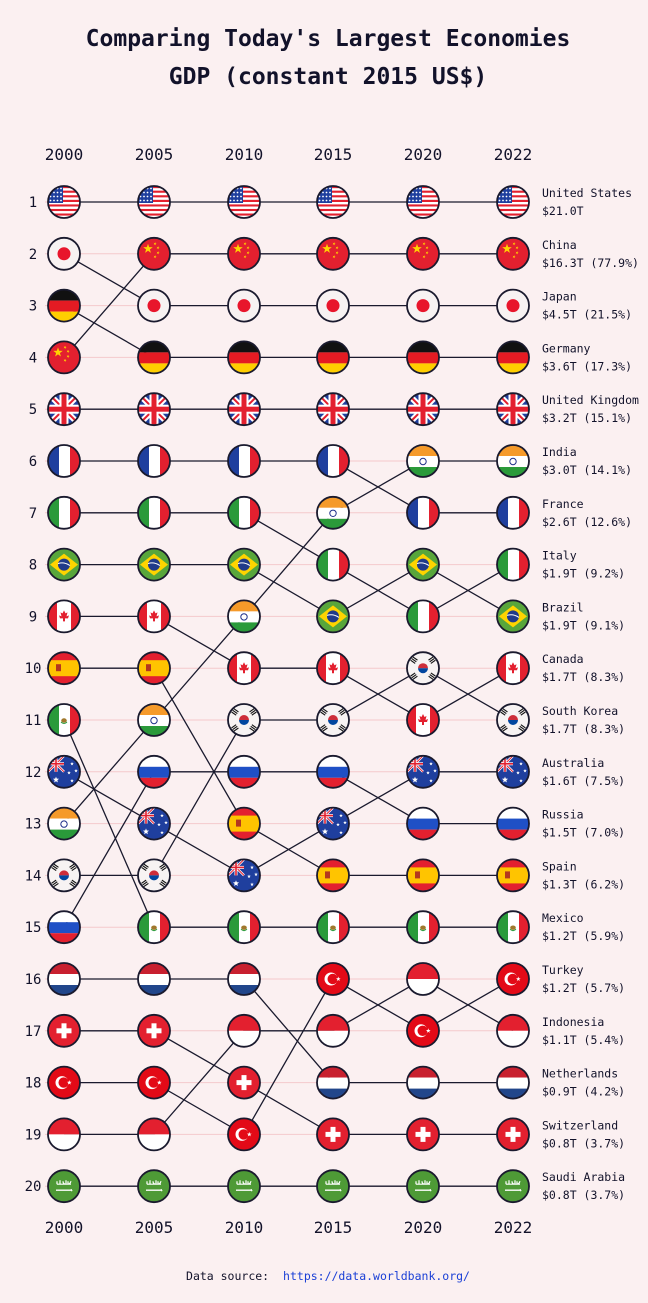  Describe the element at coordinates (64, 979) in the screenshot. I see `flag-nl-2000` at that location.